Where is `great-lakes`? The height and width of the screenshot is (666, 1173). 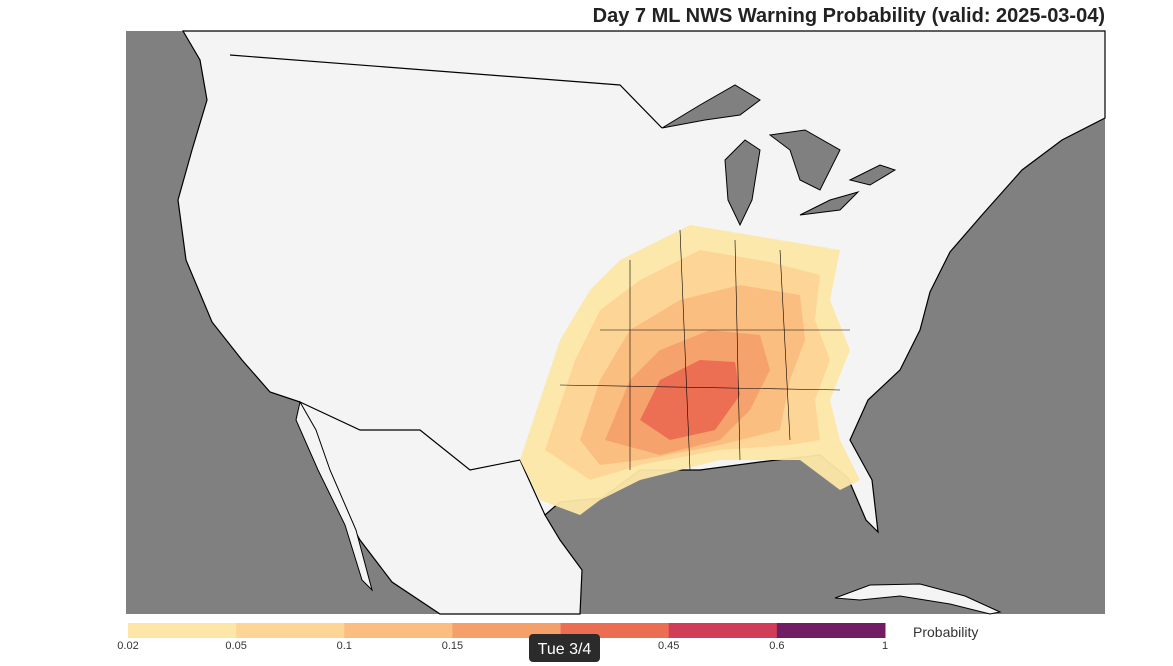
great-lakes is located at coordinates (779, 155).